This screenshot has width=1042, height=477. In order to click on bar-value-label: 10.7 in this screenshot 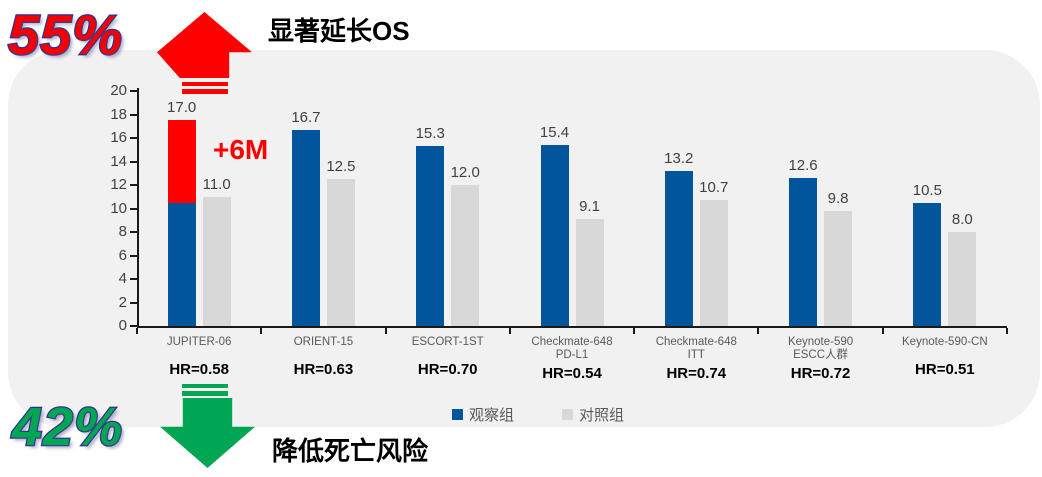, I will do `click(714, 188)`.